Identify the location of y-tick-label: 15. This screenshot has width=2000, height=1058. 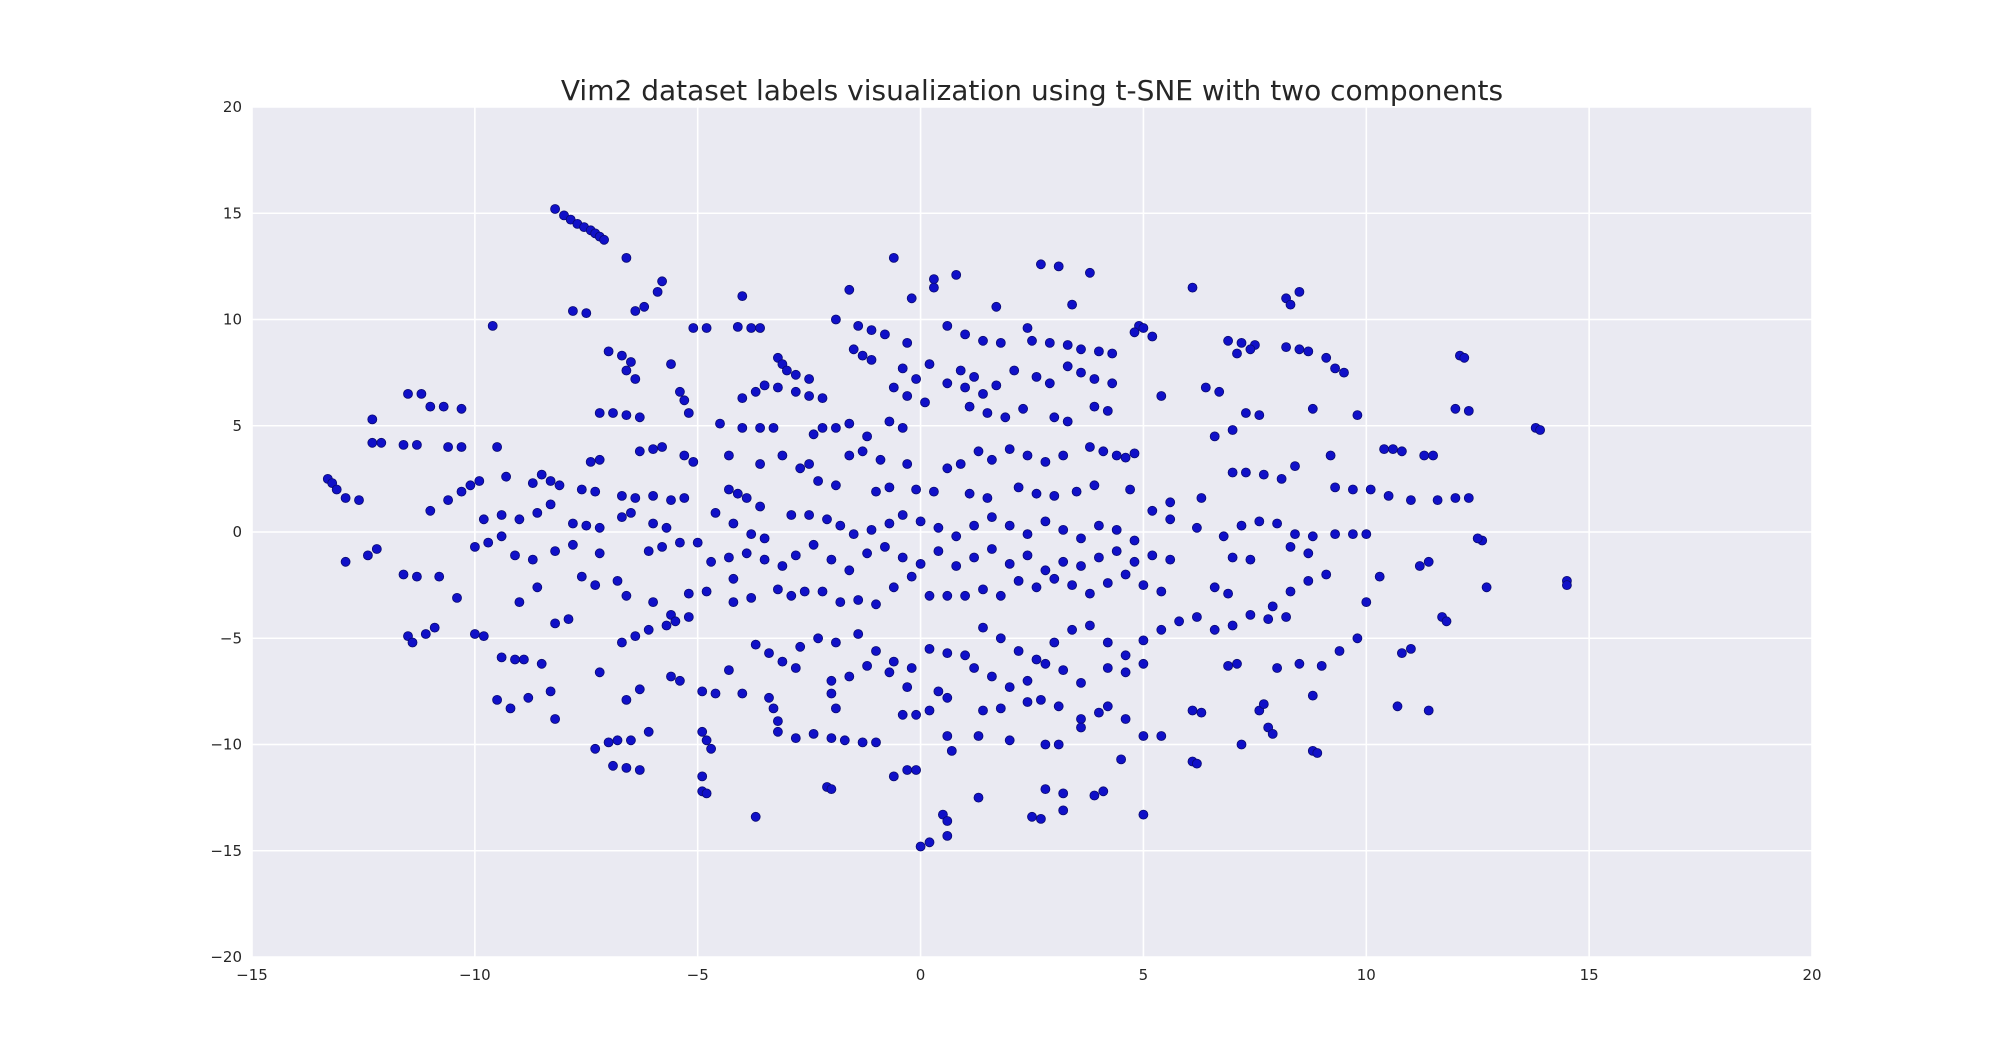
(232, 213).